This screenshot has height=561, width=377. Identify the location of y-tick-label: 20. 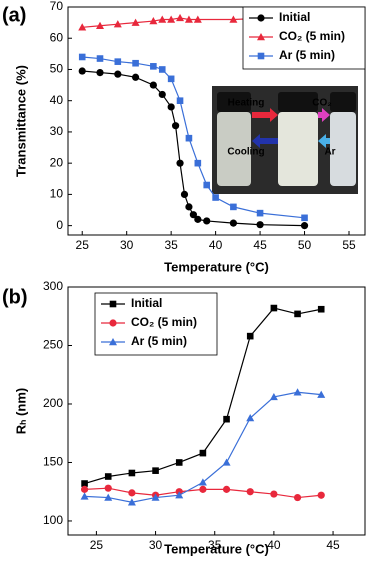
(57, 162).